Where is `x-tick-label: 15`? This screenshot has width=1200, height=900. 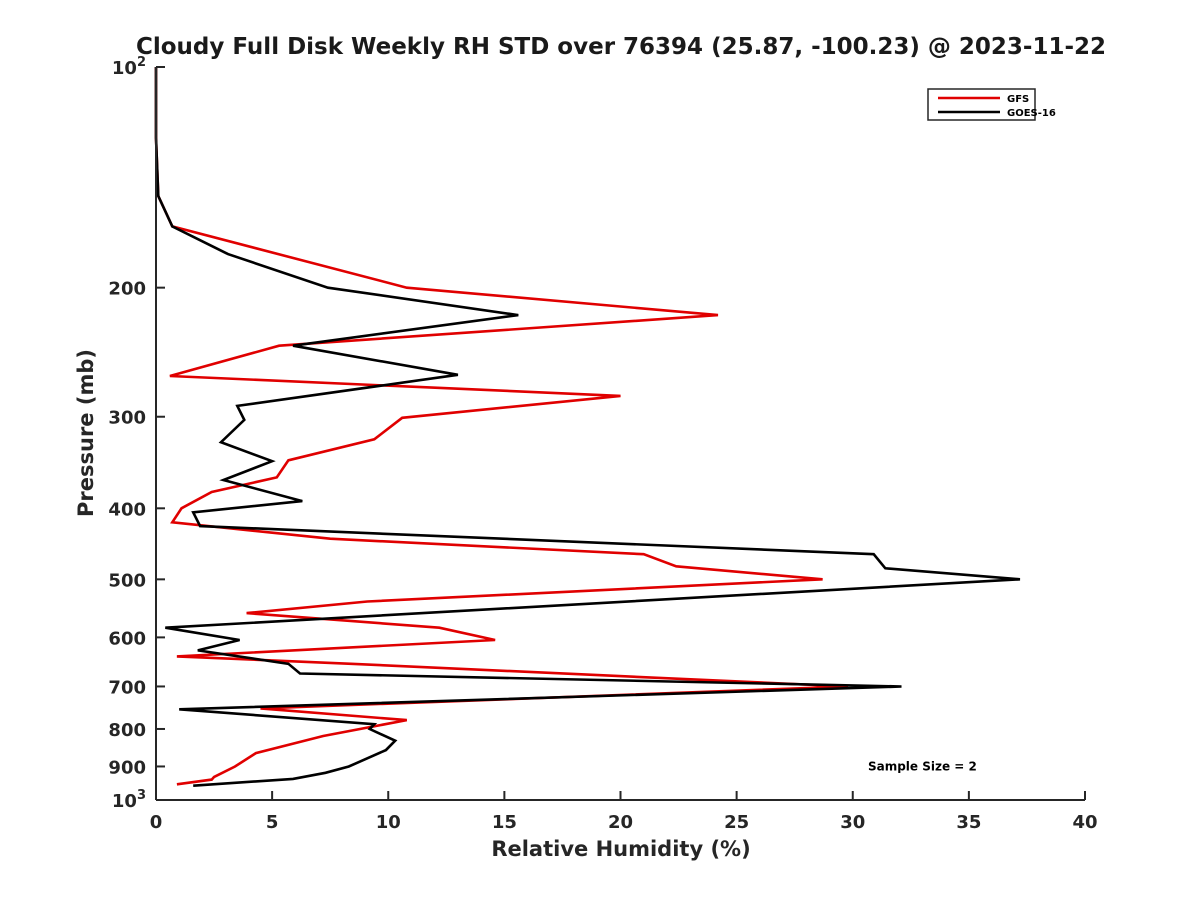
x-tick-label: 15 is located at coordinates (504, 822).